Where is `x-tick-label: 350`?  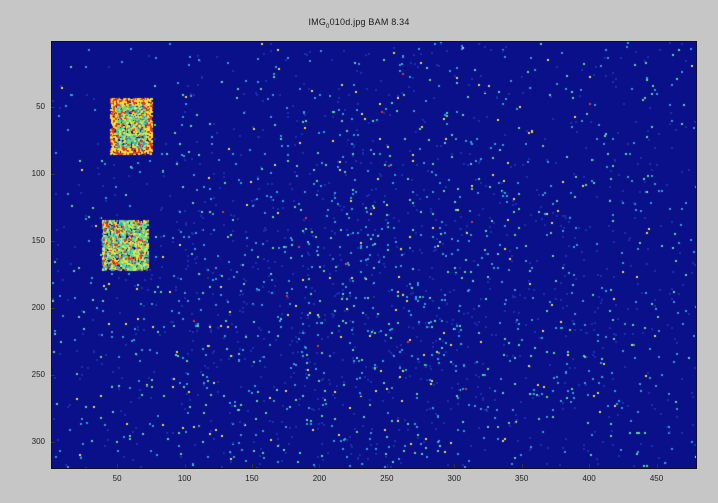
x-tick-label: 350 is located at coordinates (521, 478).